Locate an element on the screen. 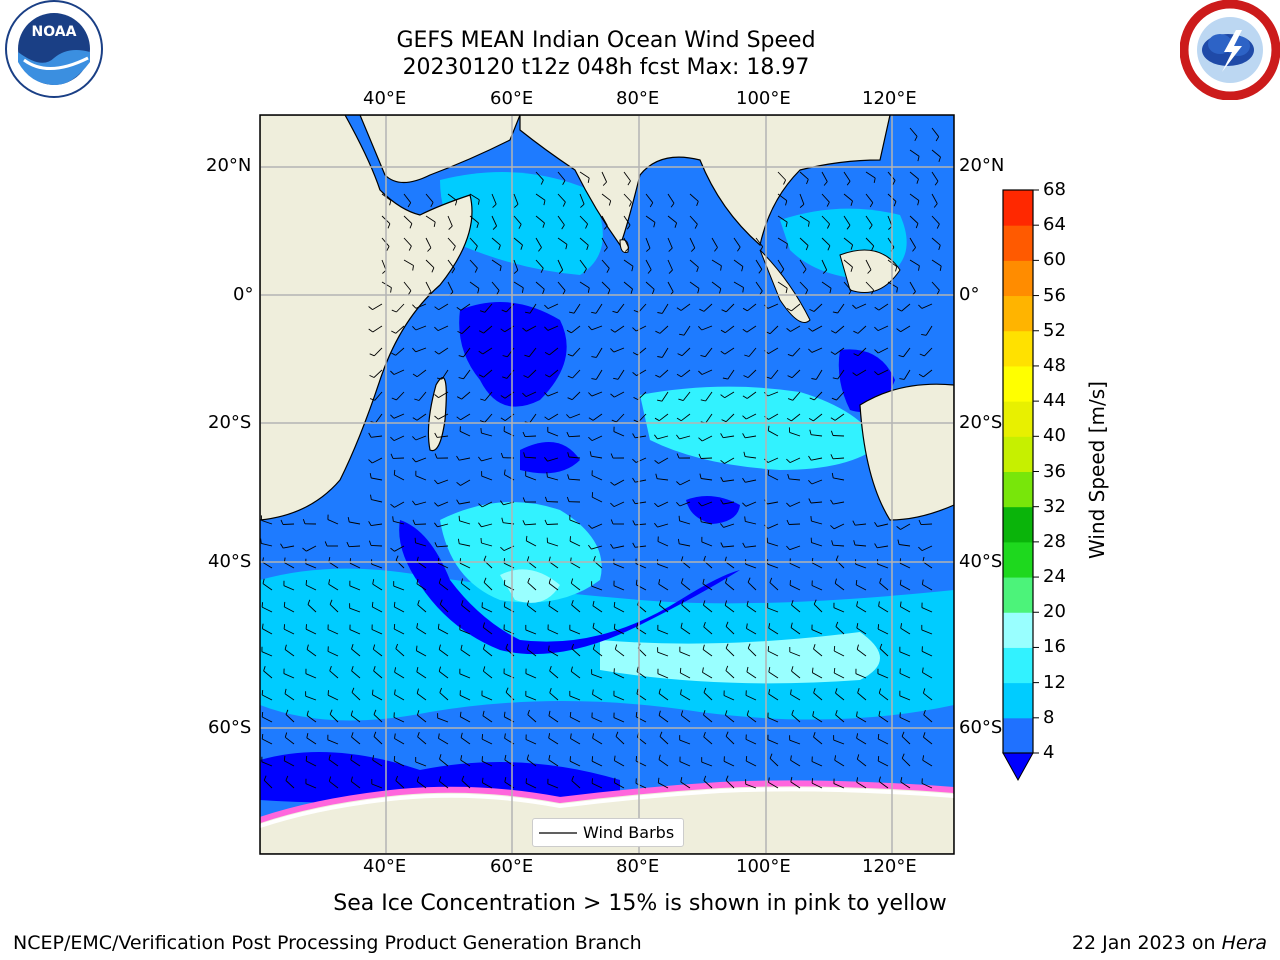 The width and height of the screenshot is (1280, 960). colorbar-segment is located at coordinates (1018, 383).